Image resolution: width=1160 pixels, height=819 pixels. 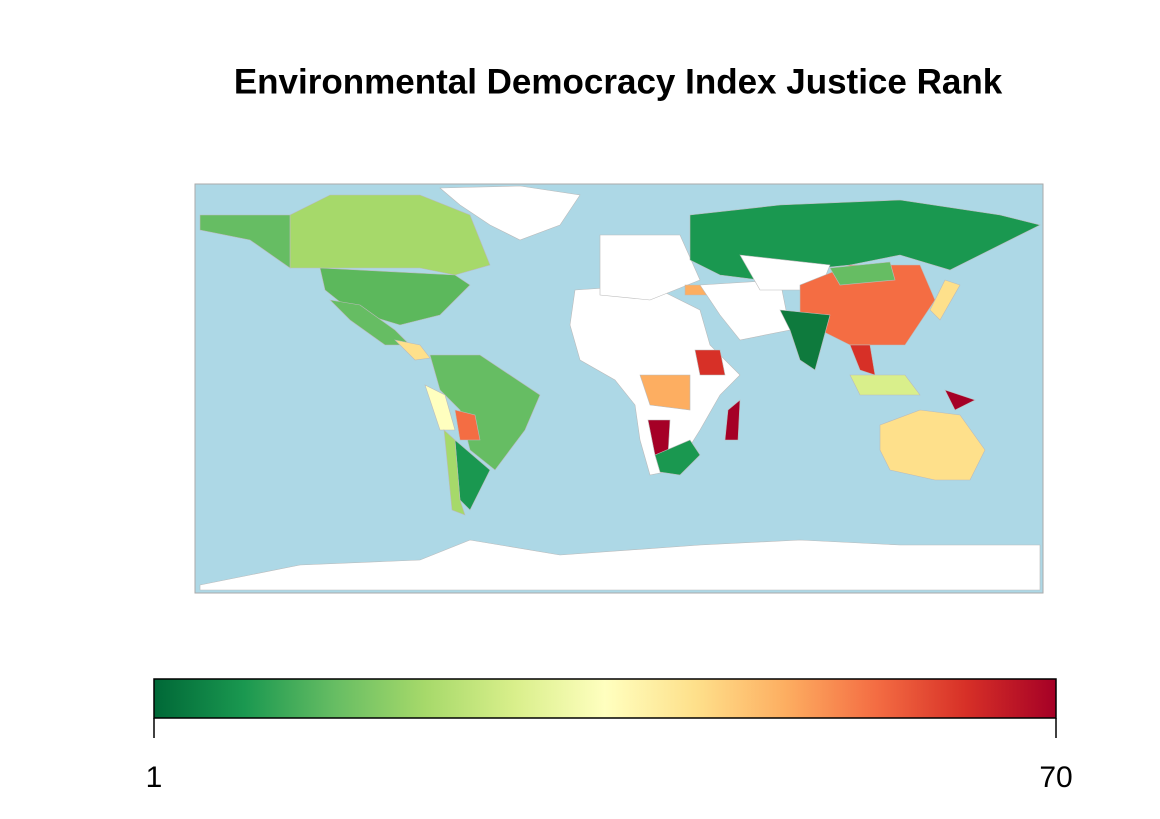 I want to click on peru, so click(x=440, y=407).